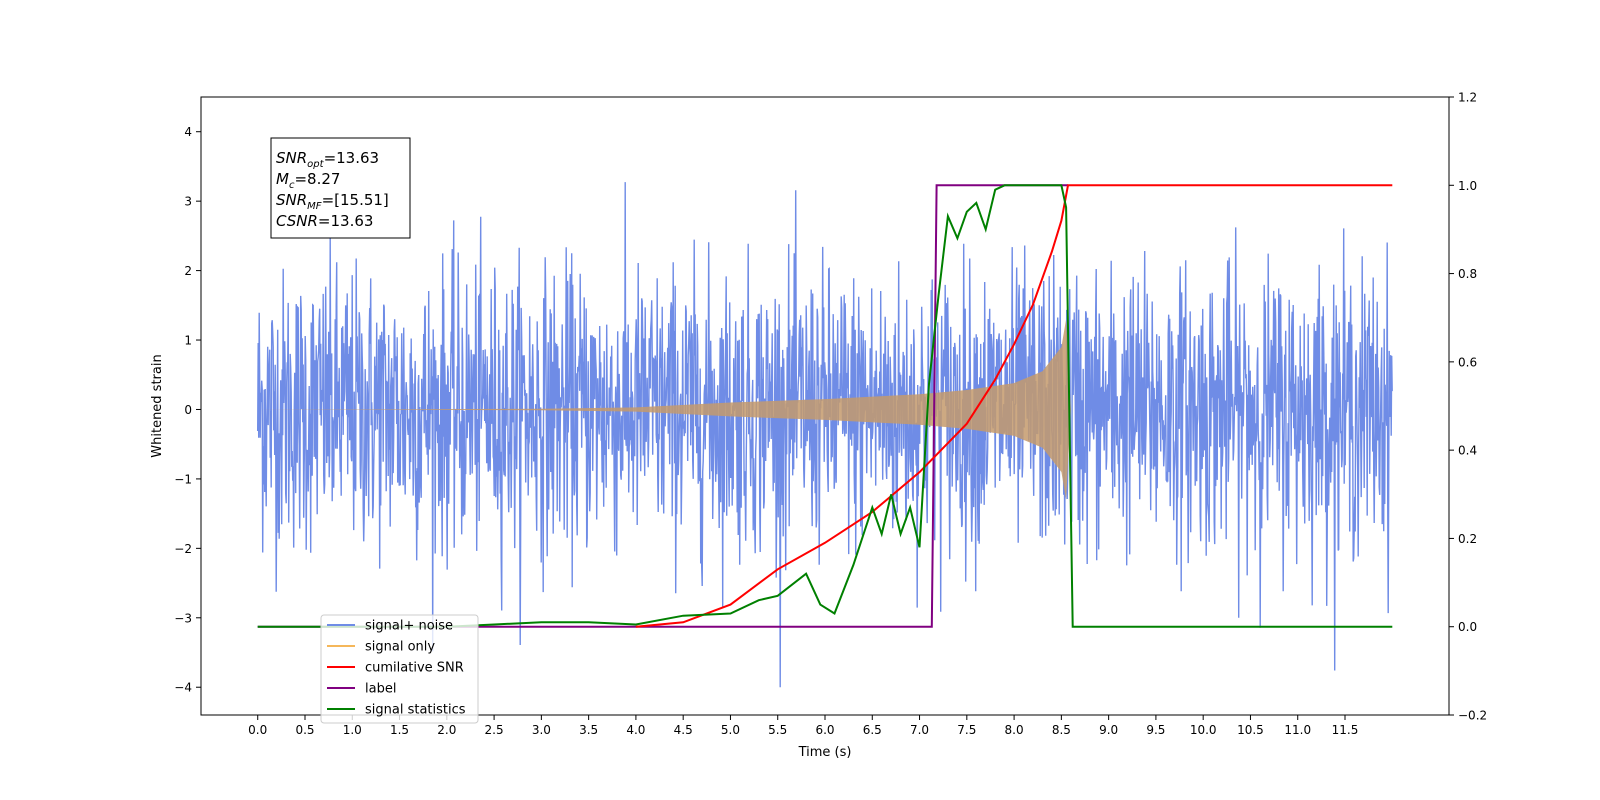 The height and width of the screenshot is (800, 1600). Describe the element at coordinates (304, 730) in the screenshot. I see `x-tick-label: 0.5` at that location.